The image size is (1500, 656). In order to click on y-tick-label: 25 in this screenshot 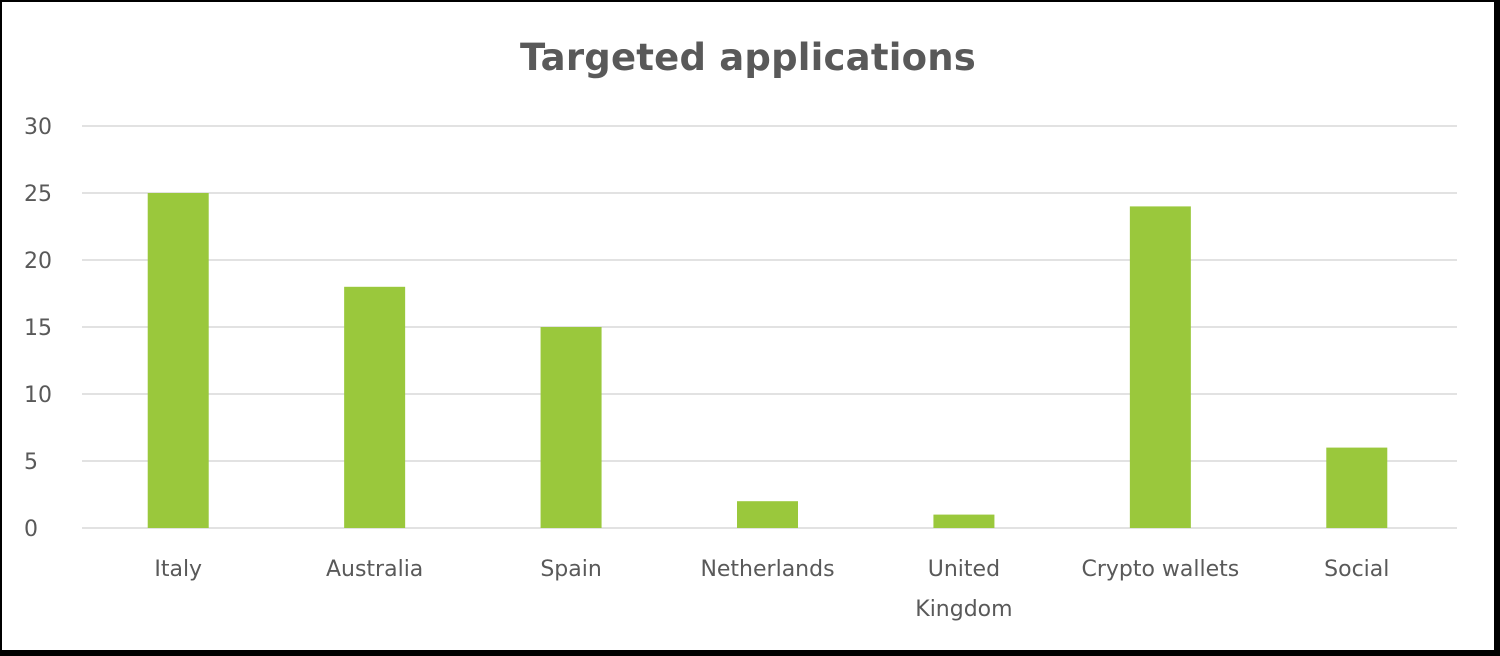, I will do `click(38, 194)`.